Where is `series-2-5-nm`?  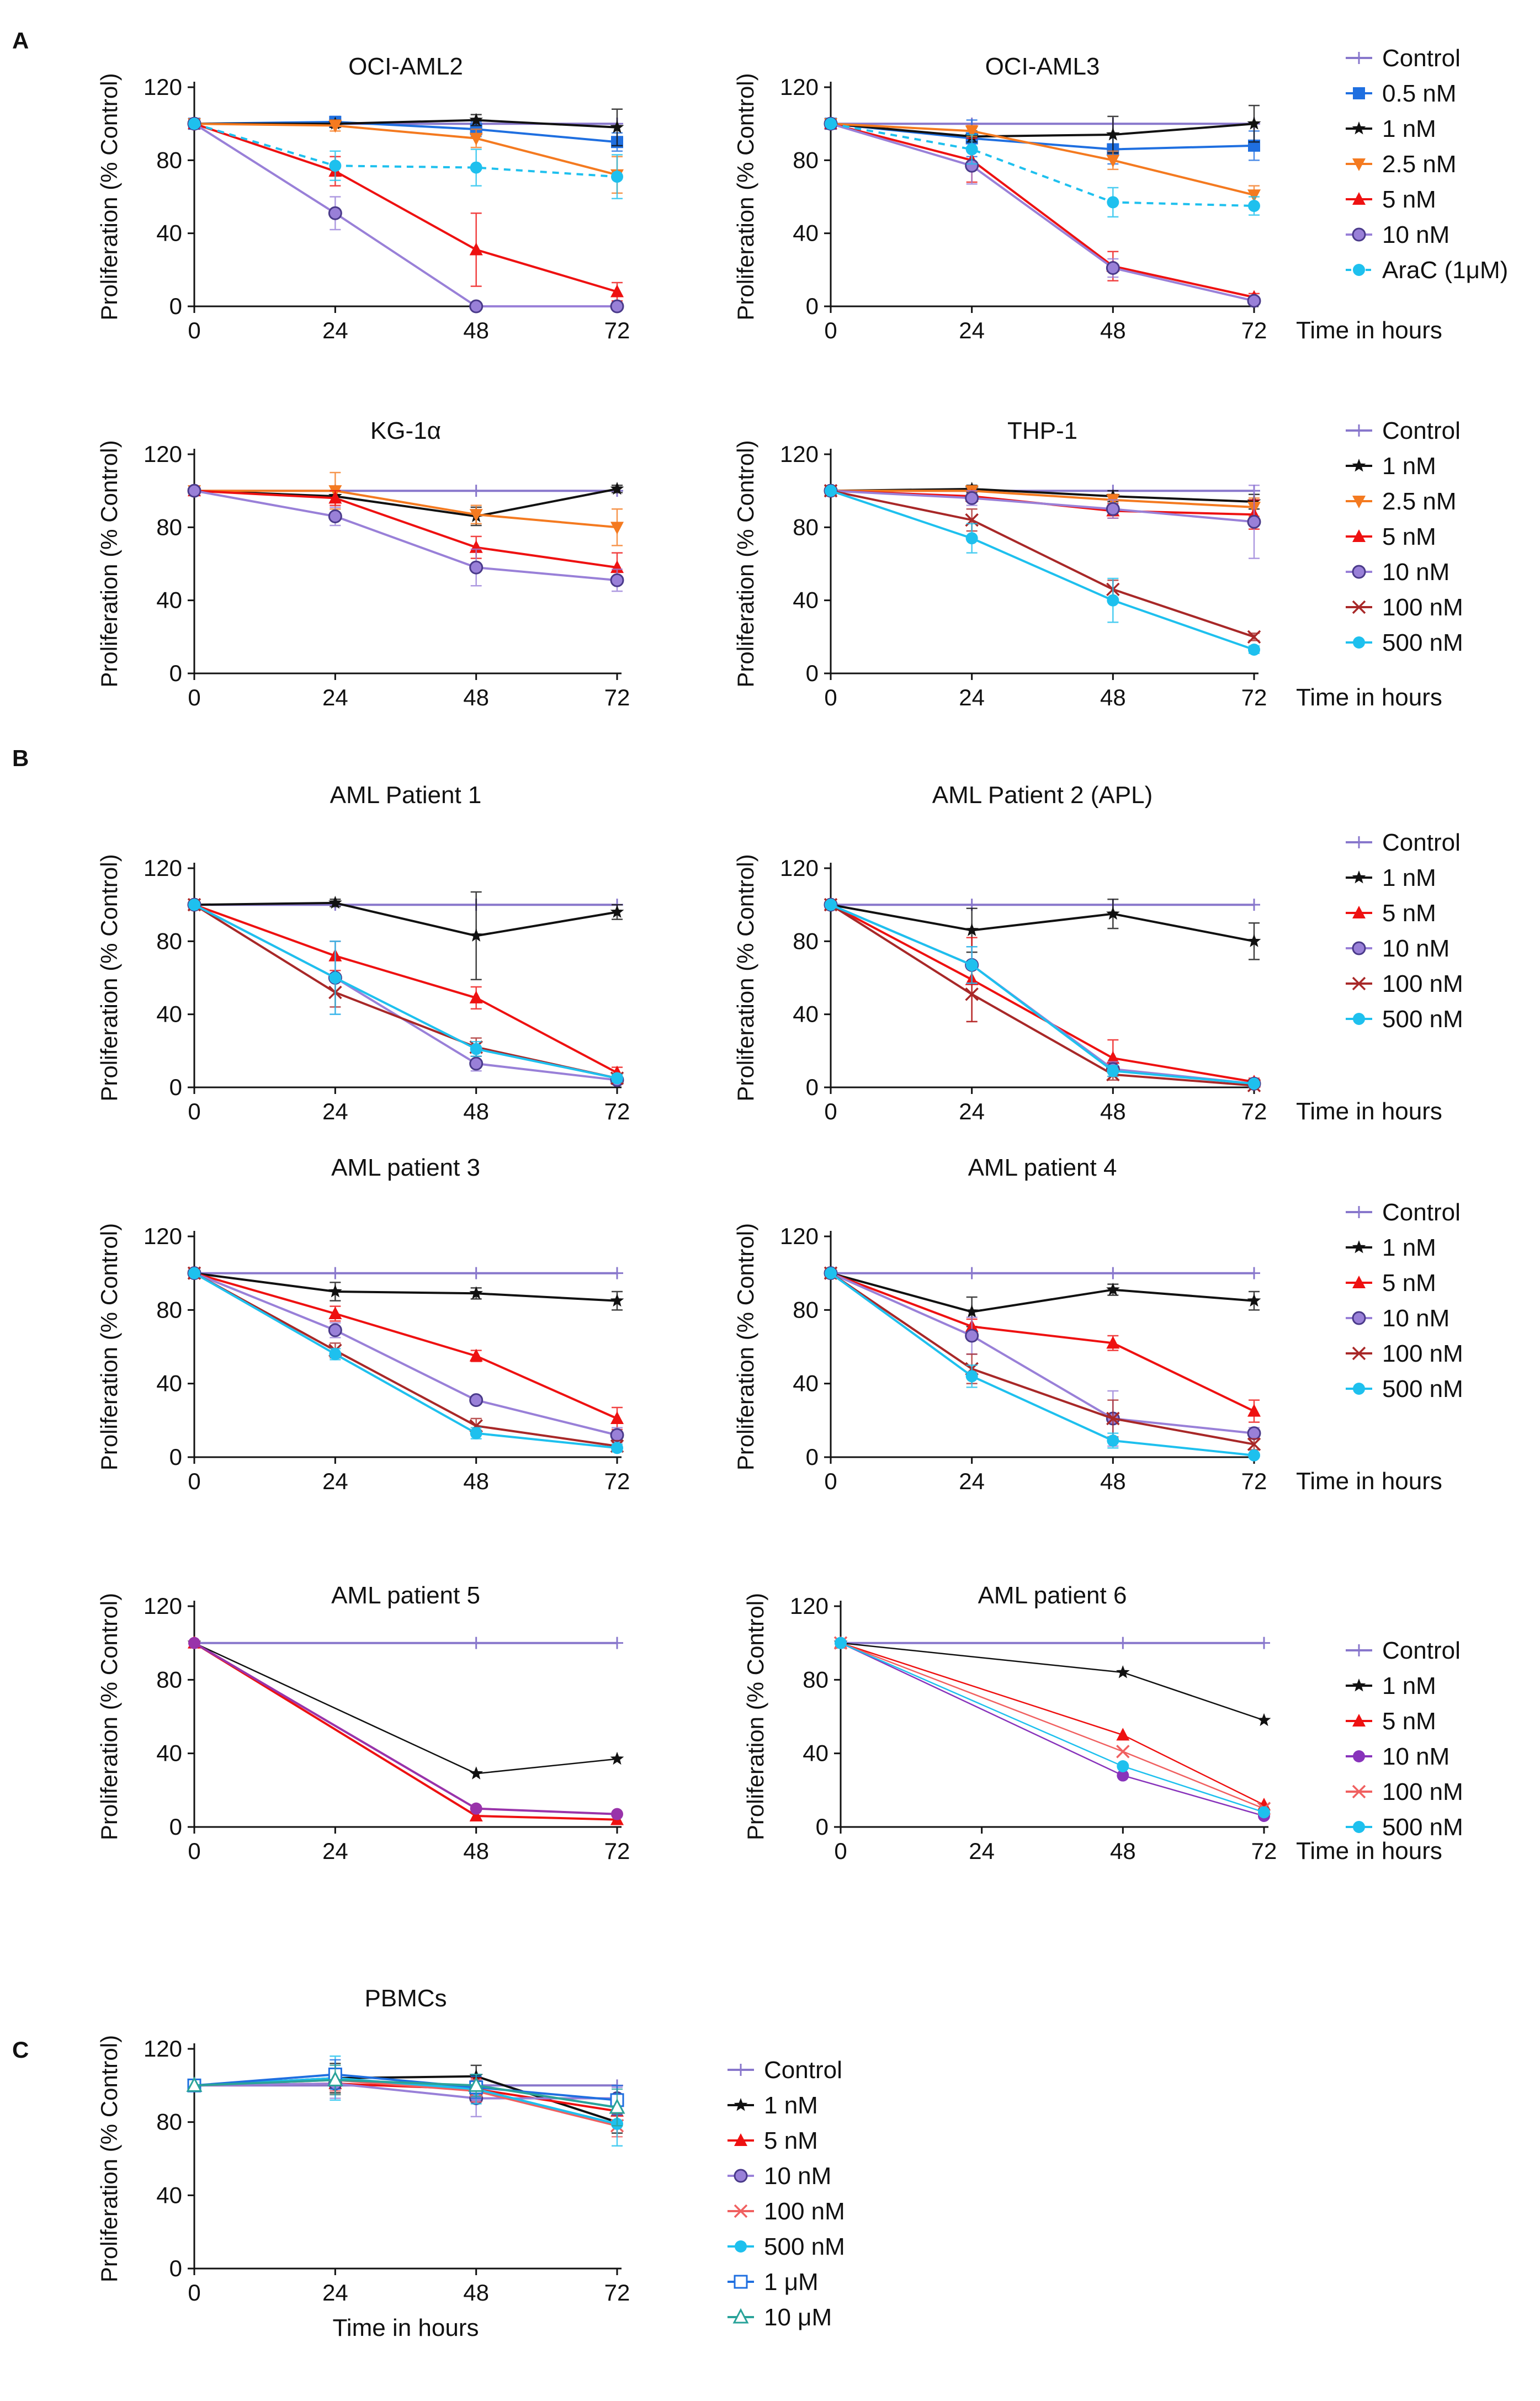 series-2-5-nm is located at coordinates (406, 508).